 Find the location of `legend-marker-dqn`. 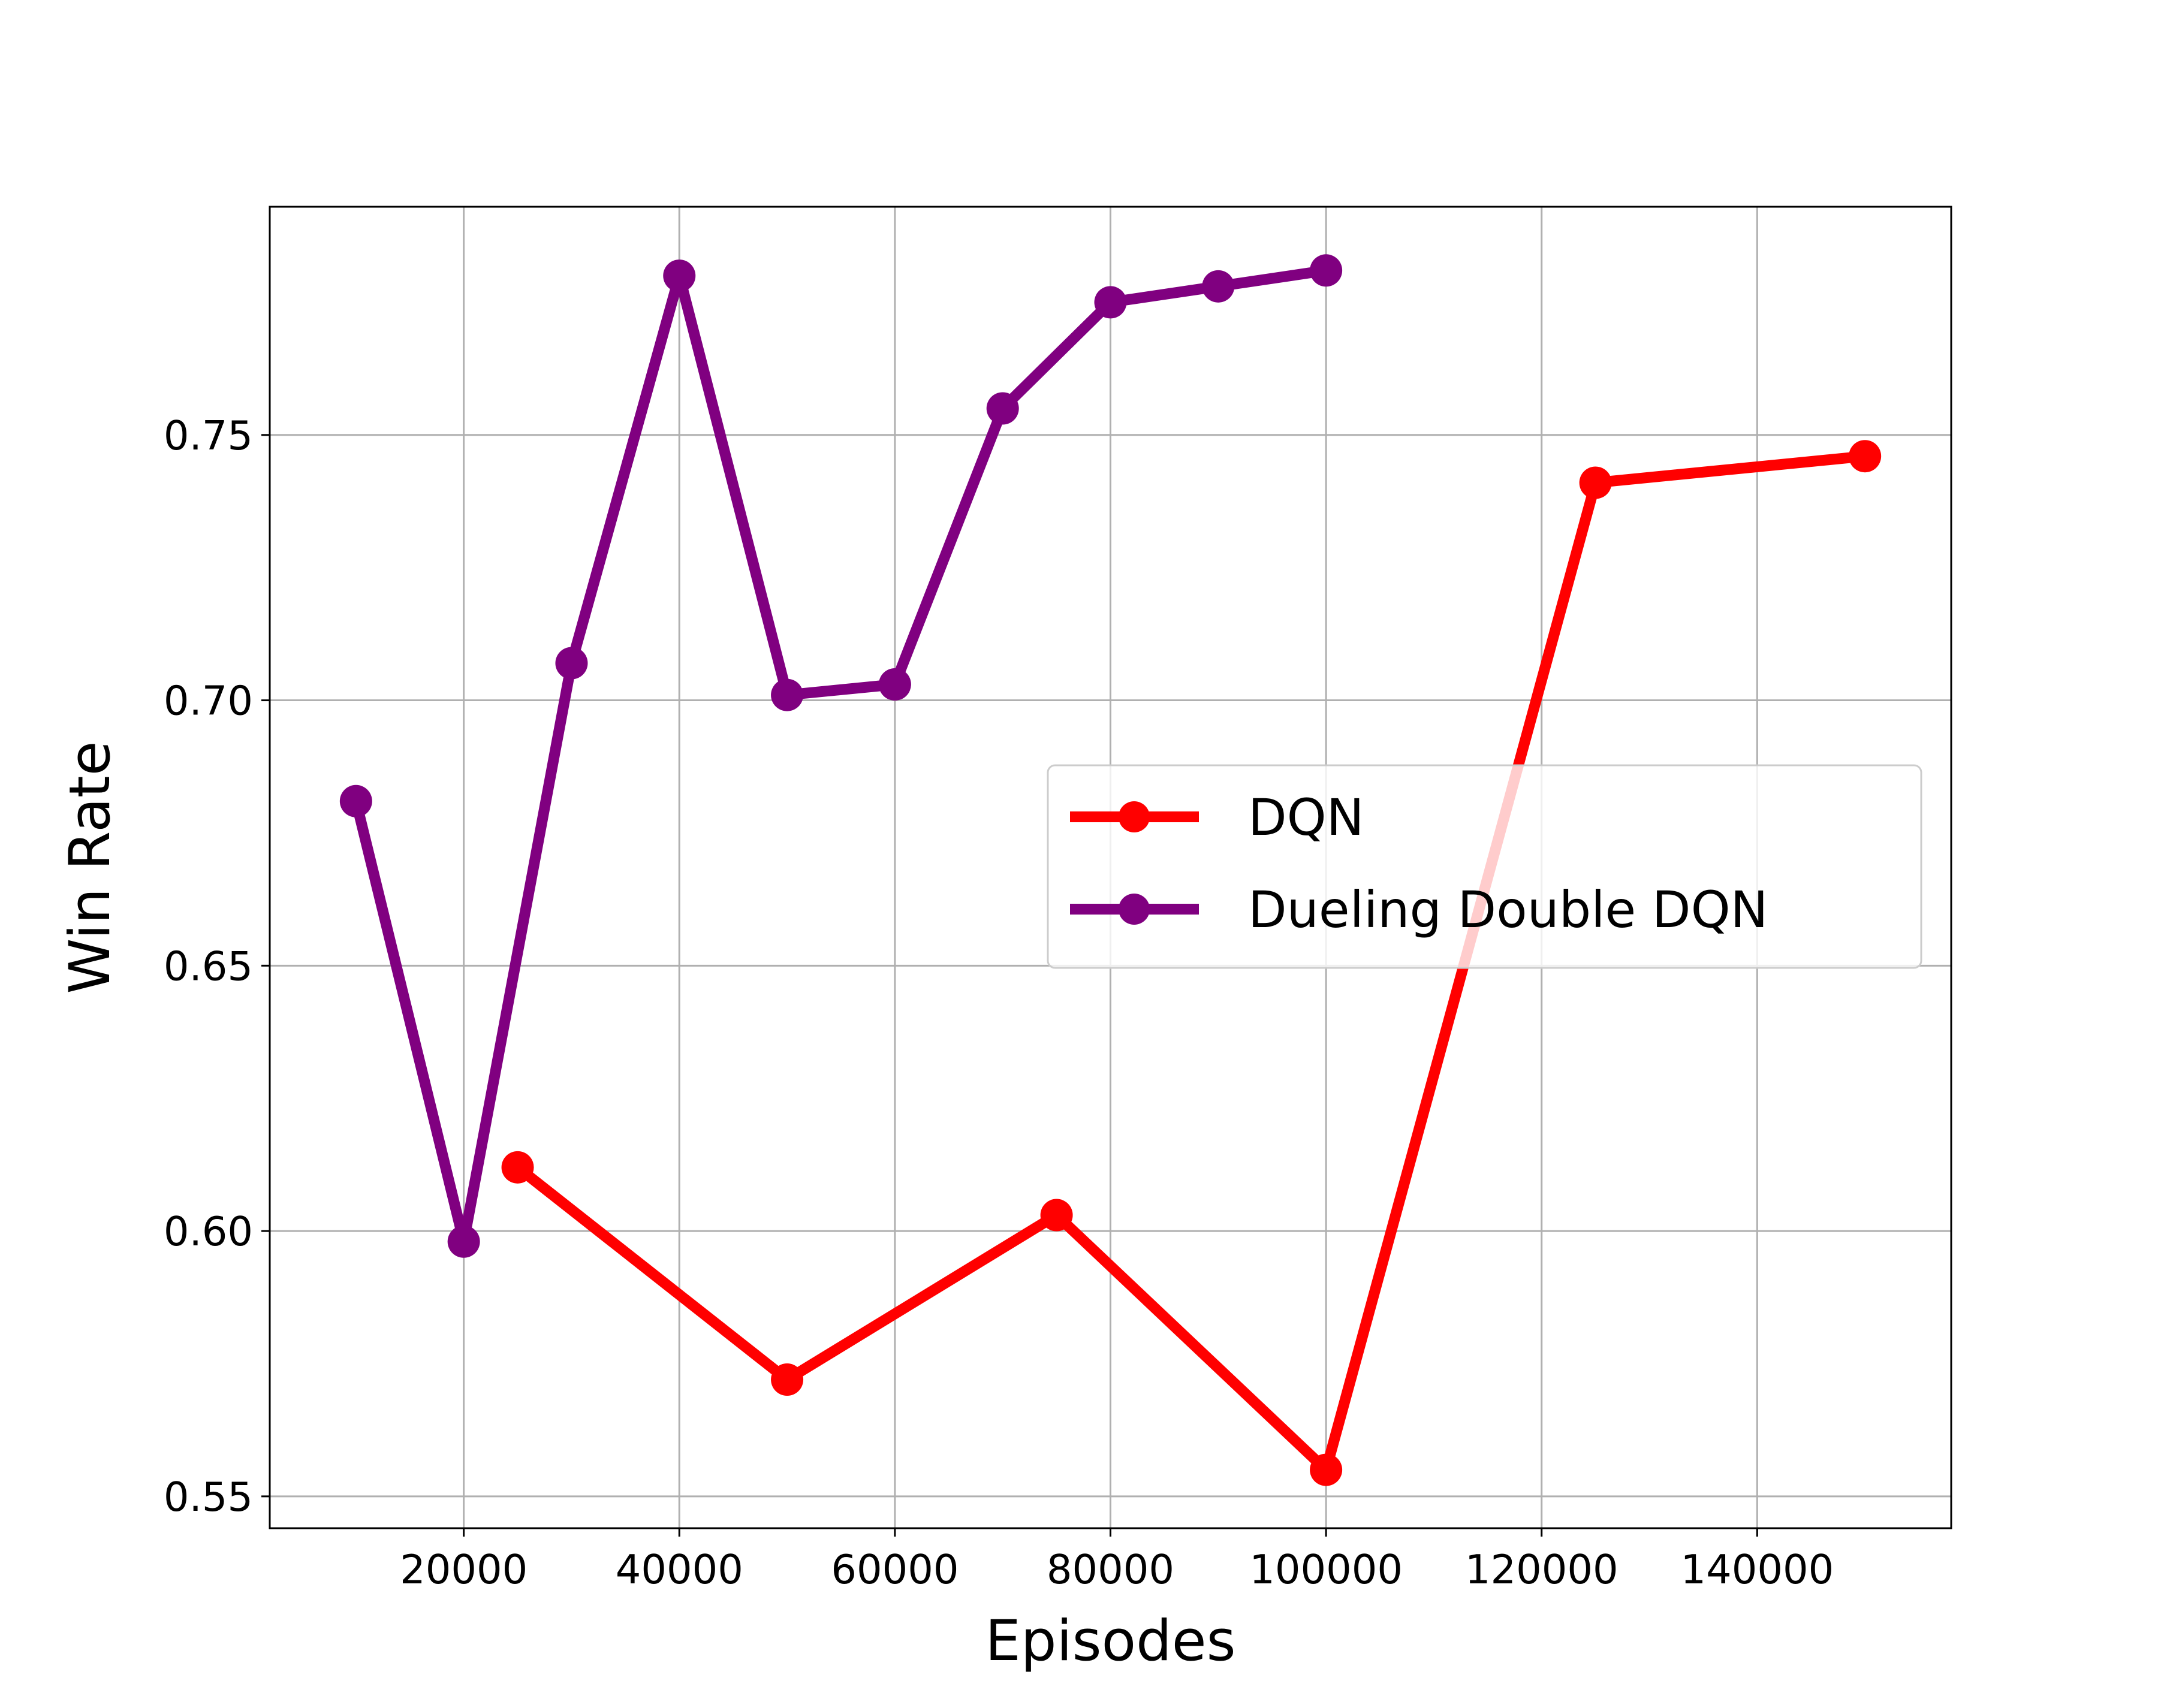

legend-marker-dqn is located at coordinates (1134, 816).